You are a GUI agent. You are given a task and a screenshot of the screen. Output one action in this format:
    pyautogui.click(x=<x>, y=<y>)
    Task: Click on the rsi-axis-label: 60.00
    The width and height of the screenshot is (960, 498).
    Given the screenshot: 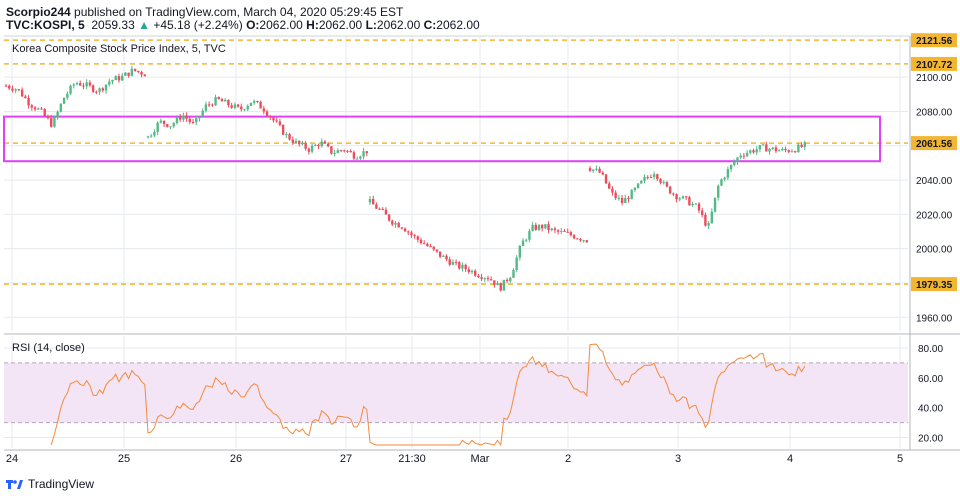 What is the action you would take?
    pyautogui.click(x=930, y=379)
    